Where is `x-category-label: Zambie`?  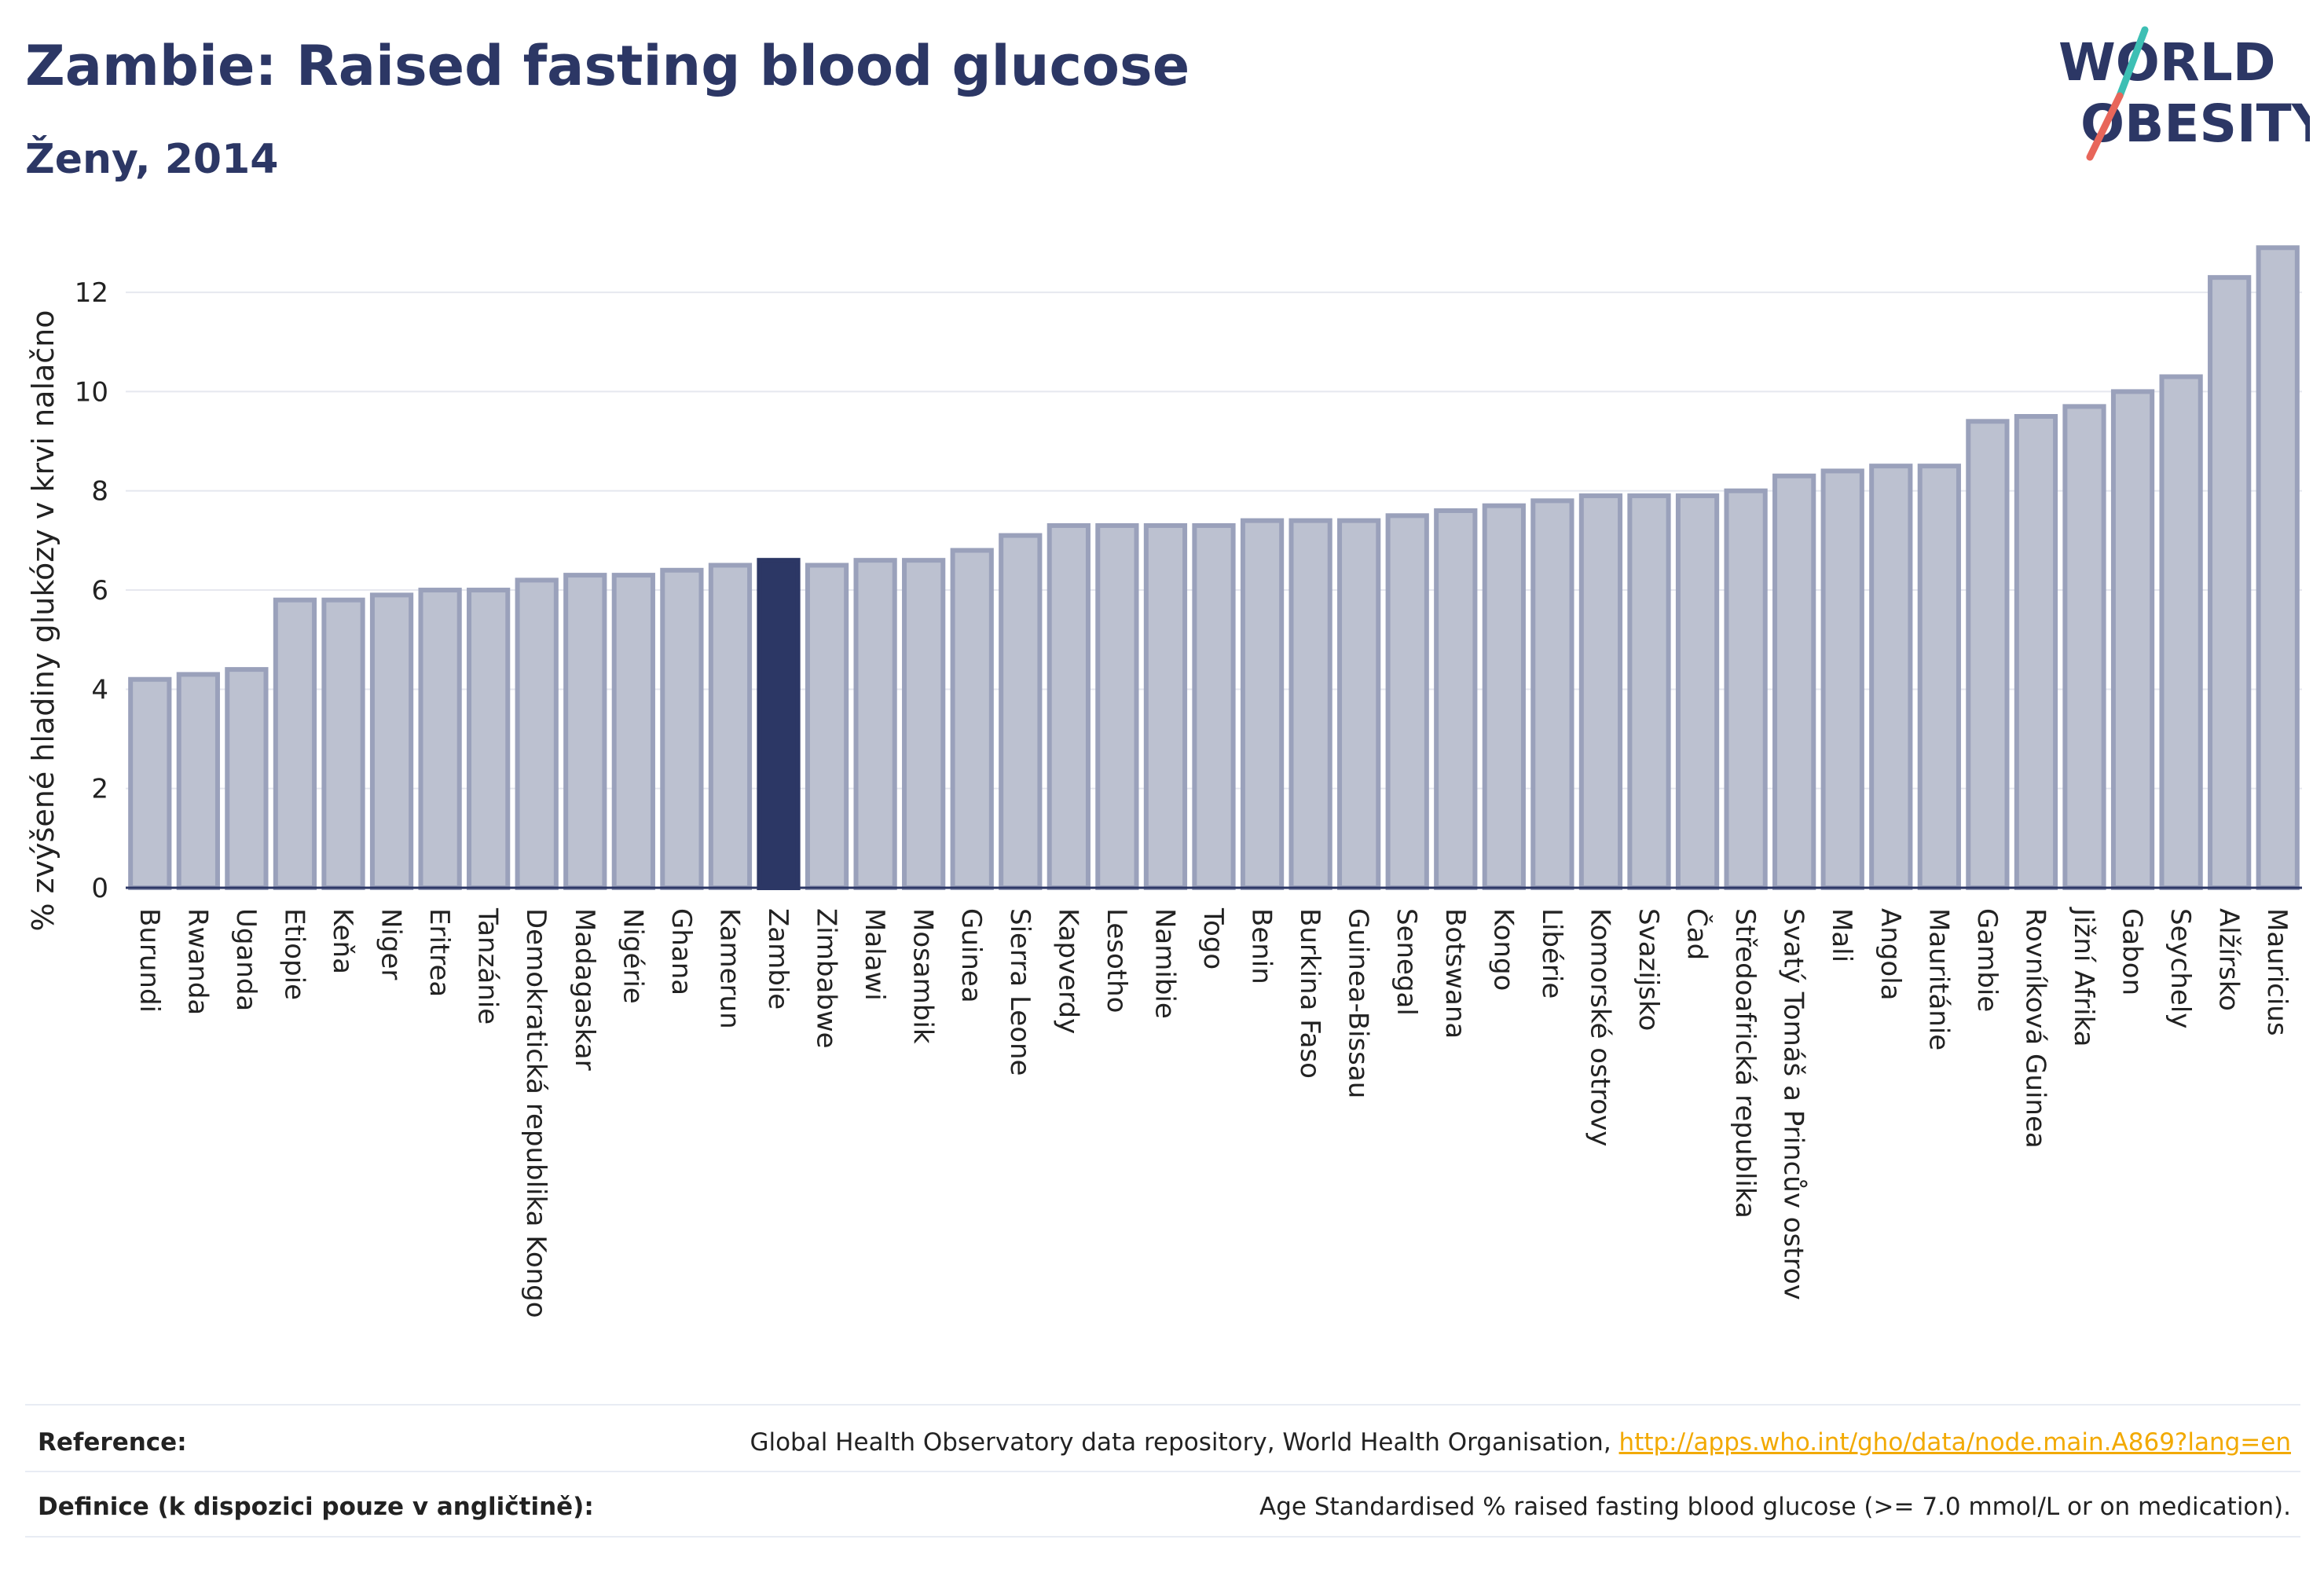 x-category-label: Zambie is located at coordinates (778, 959).